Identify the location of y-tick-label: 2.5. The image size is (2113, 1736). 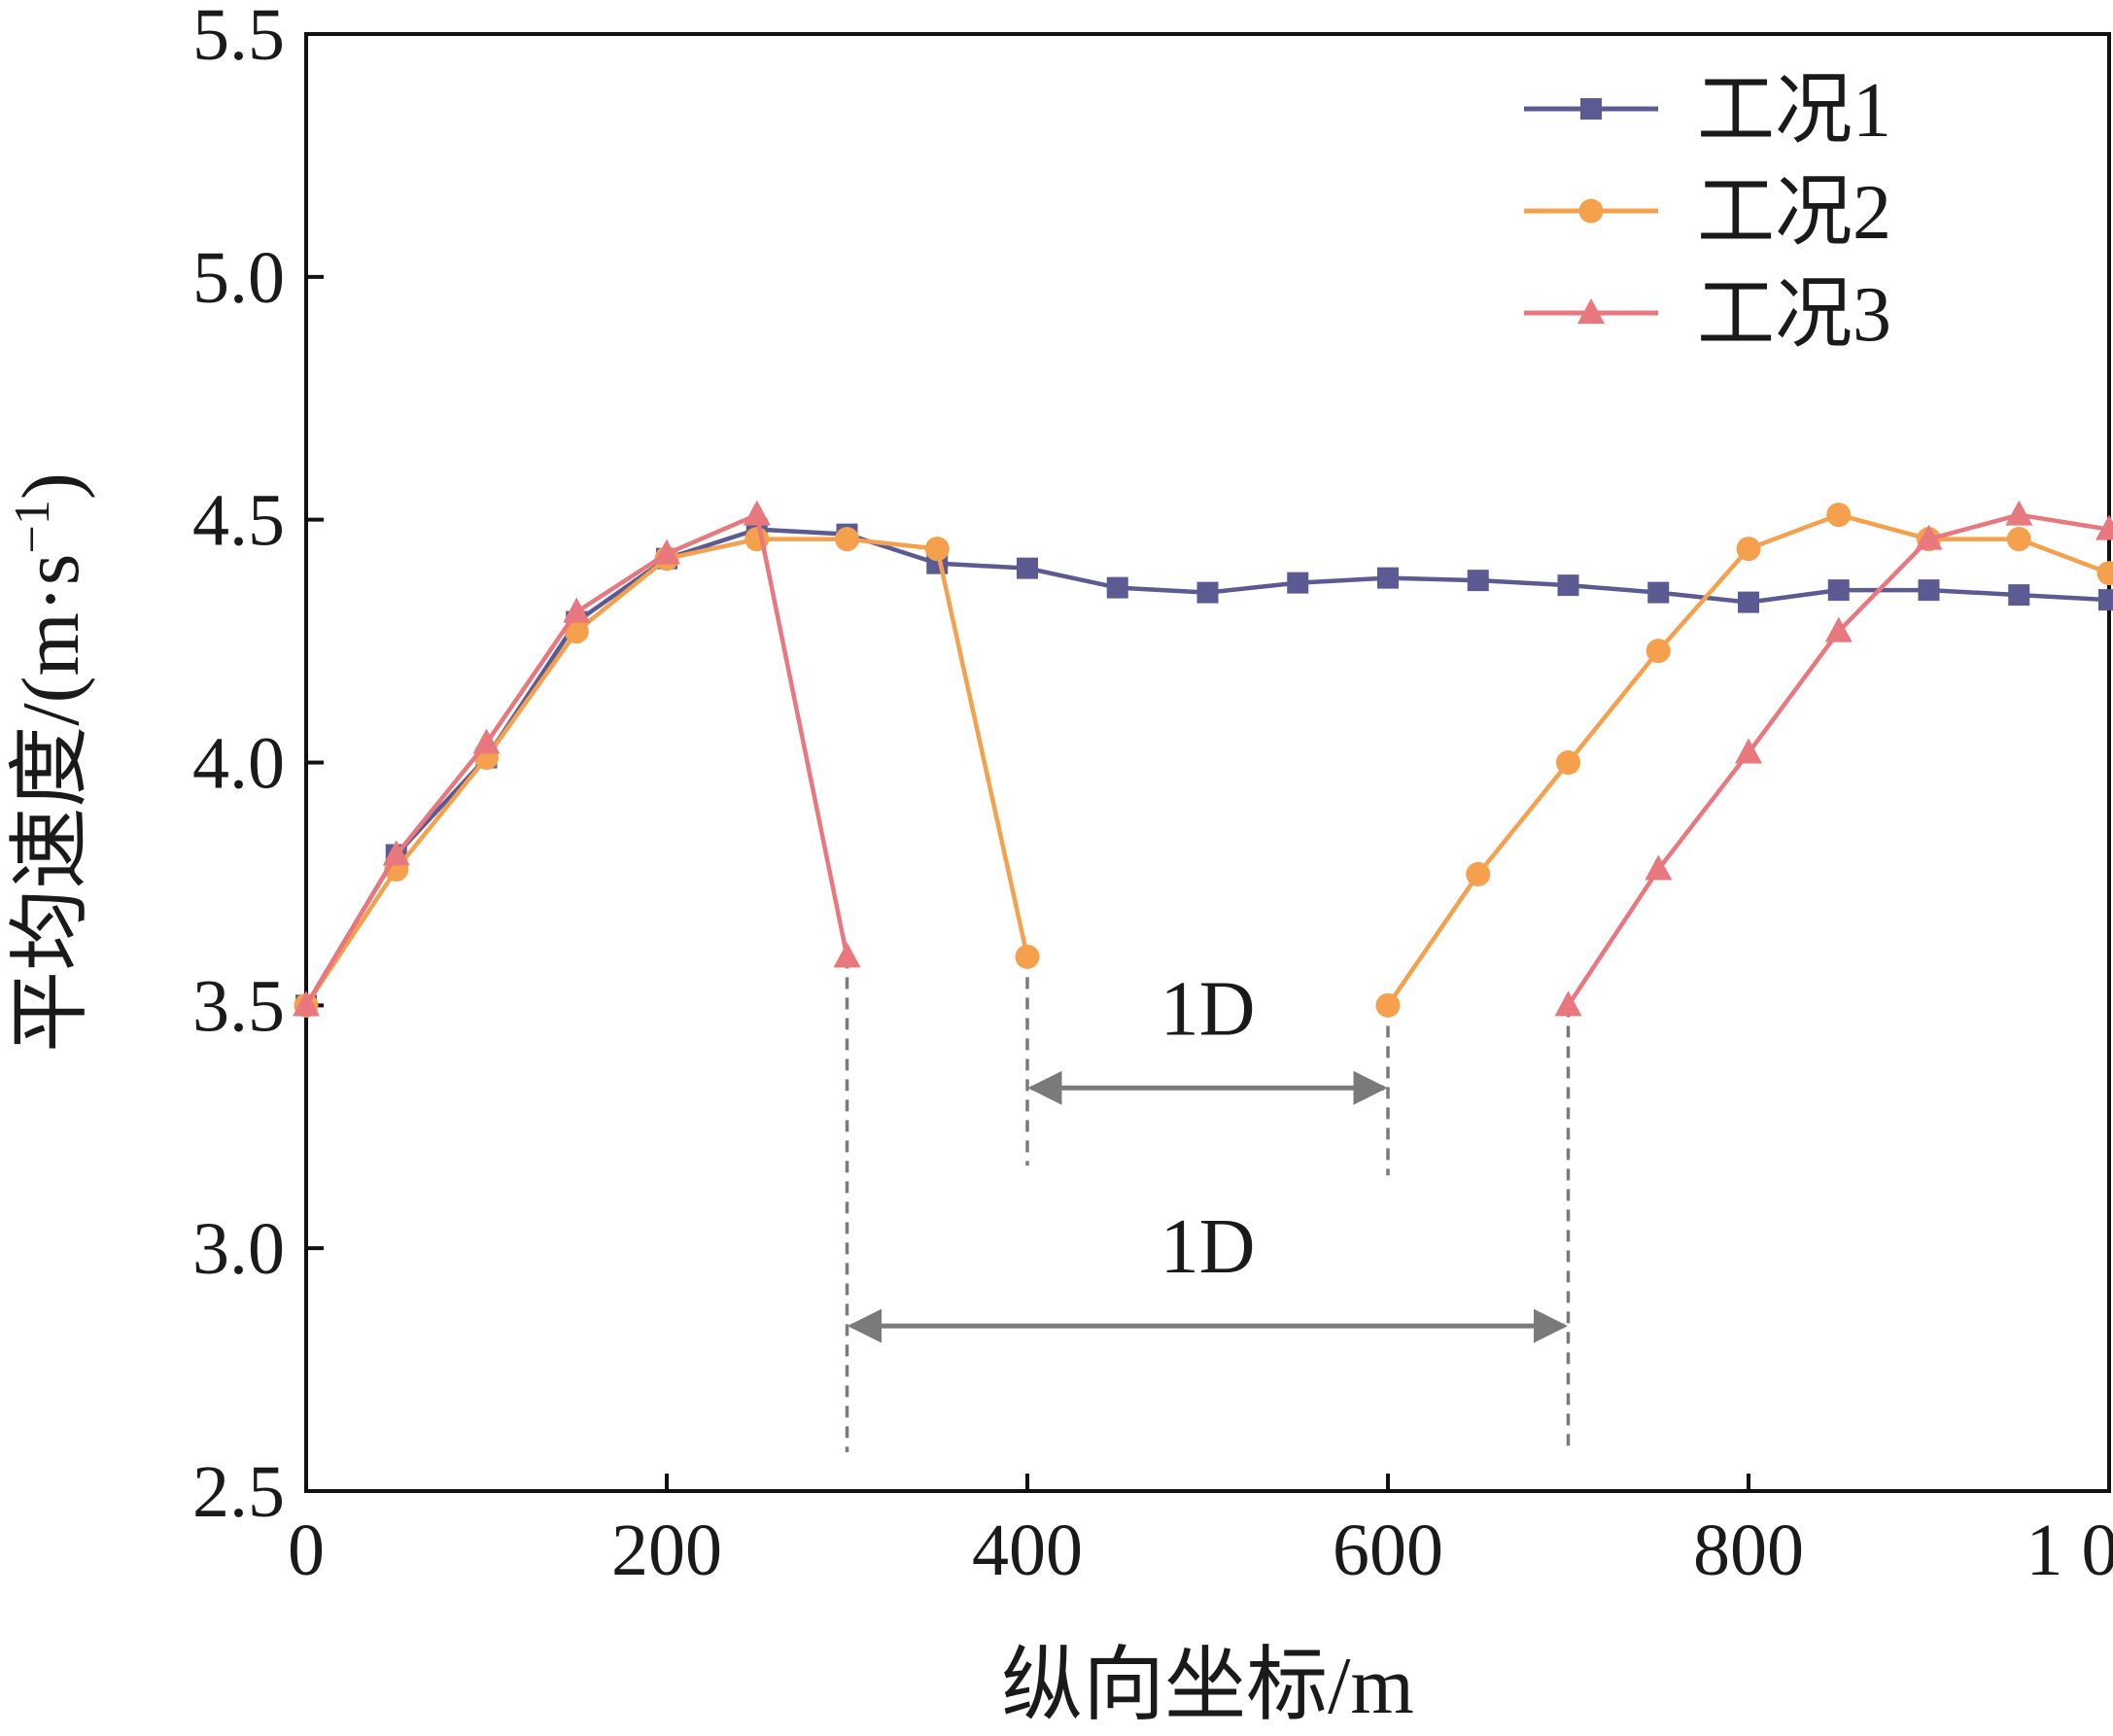
(238, 1492).